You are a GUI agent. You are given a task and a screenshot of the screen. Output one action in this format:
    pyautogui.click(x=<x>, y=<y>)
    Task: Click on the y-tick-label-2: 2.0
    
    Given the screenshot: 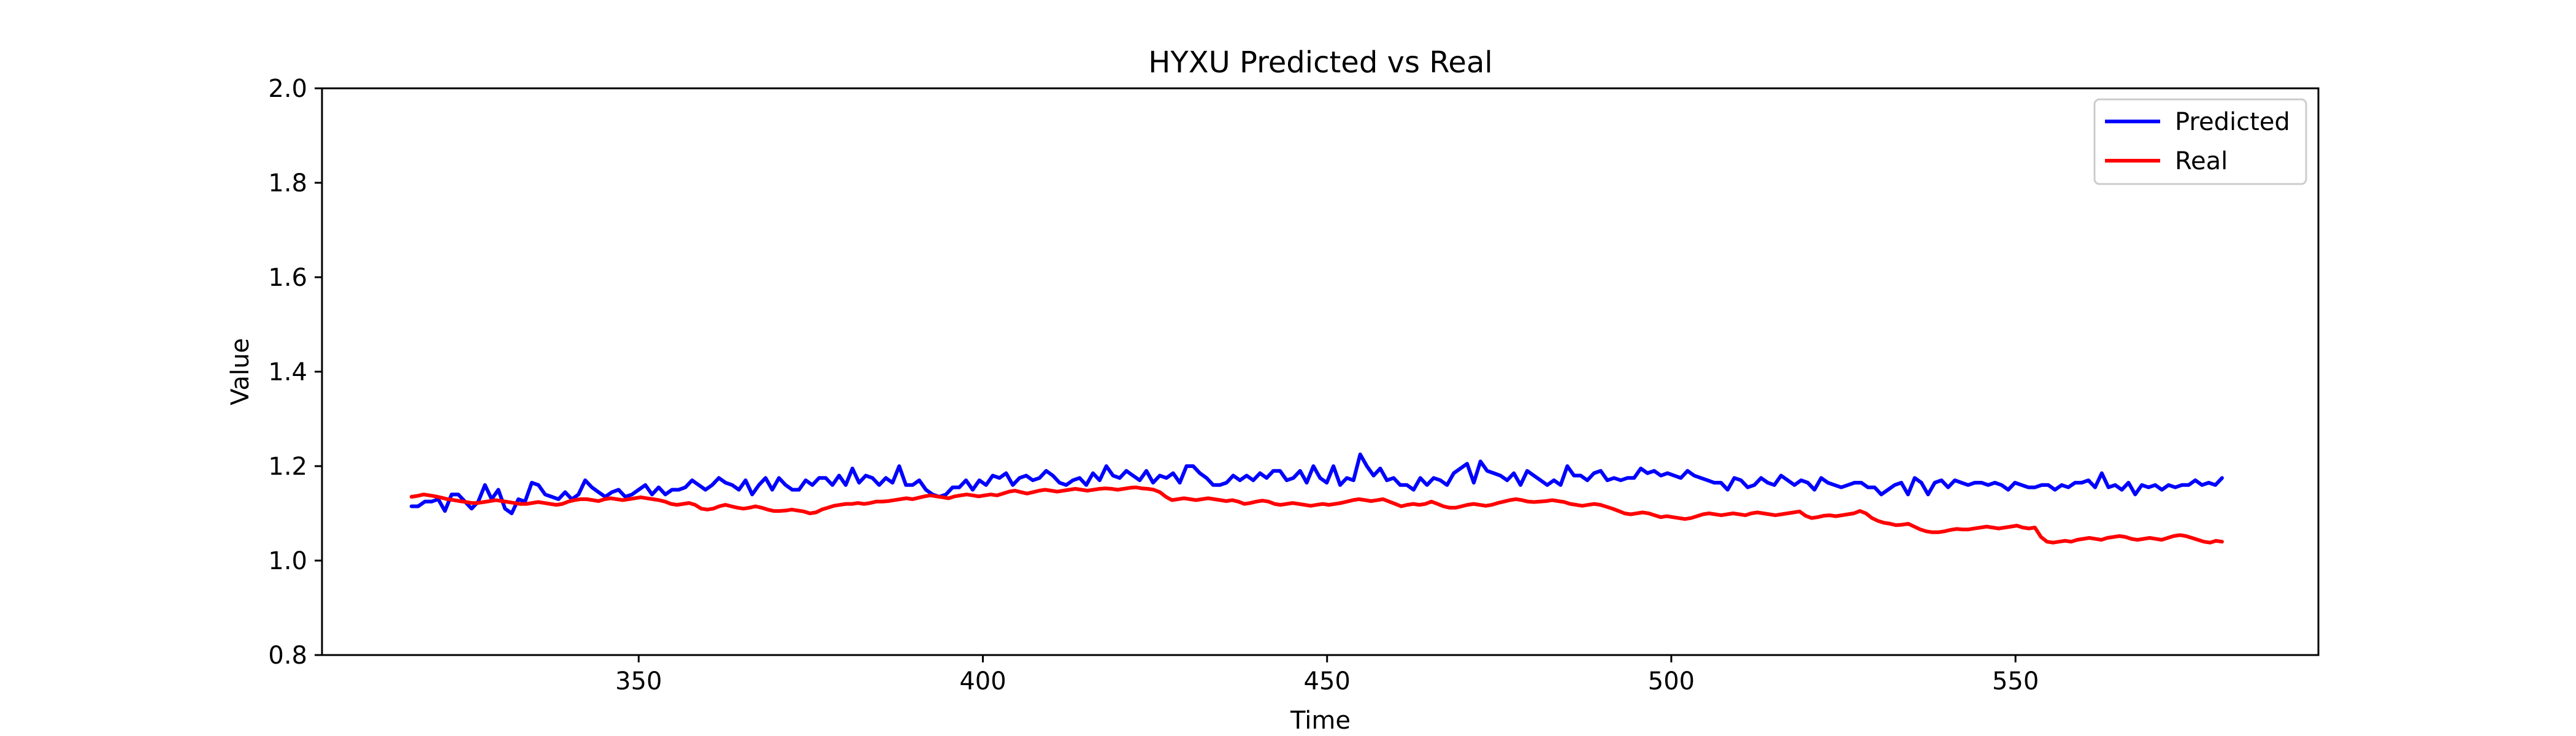 What is the action you would take?
    pyautogui.click(x=287, y=89)
    